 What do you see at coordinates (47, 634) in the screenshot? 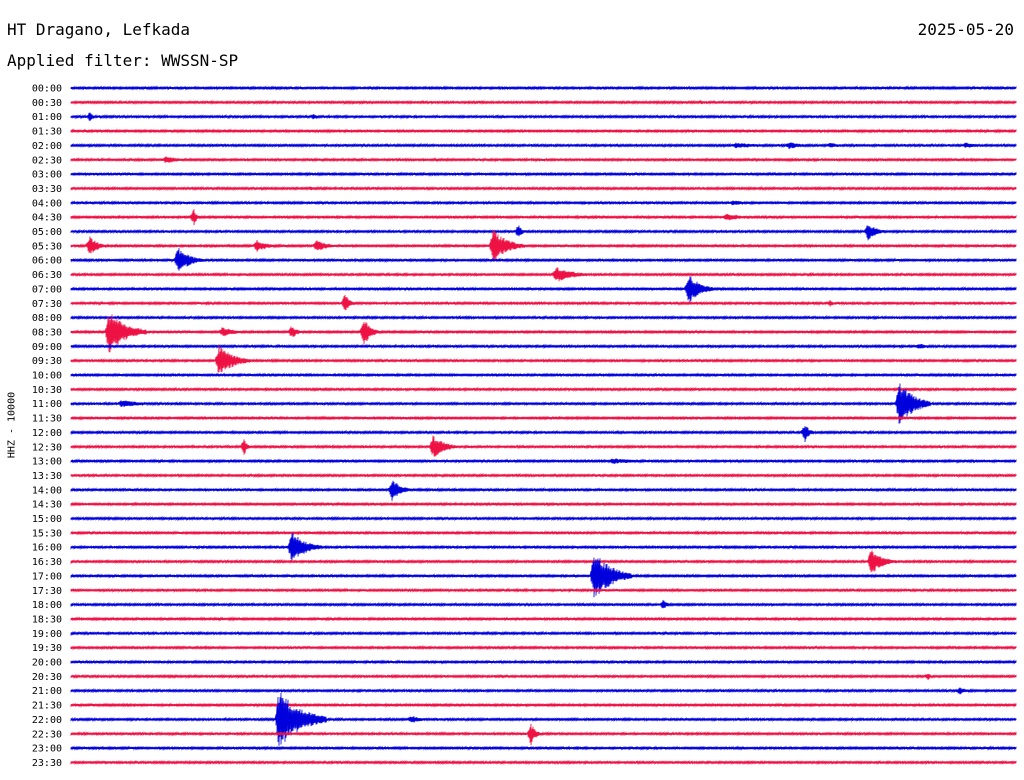
I see `time-tick-label: 19:00` at bounding box center [47, 634].